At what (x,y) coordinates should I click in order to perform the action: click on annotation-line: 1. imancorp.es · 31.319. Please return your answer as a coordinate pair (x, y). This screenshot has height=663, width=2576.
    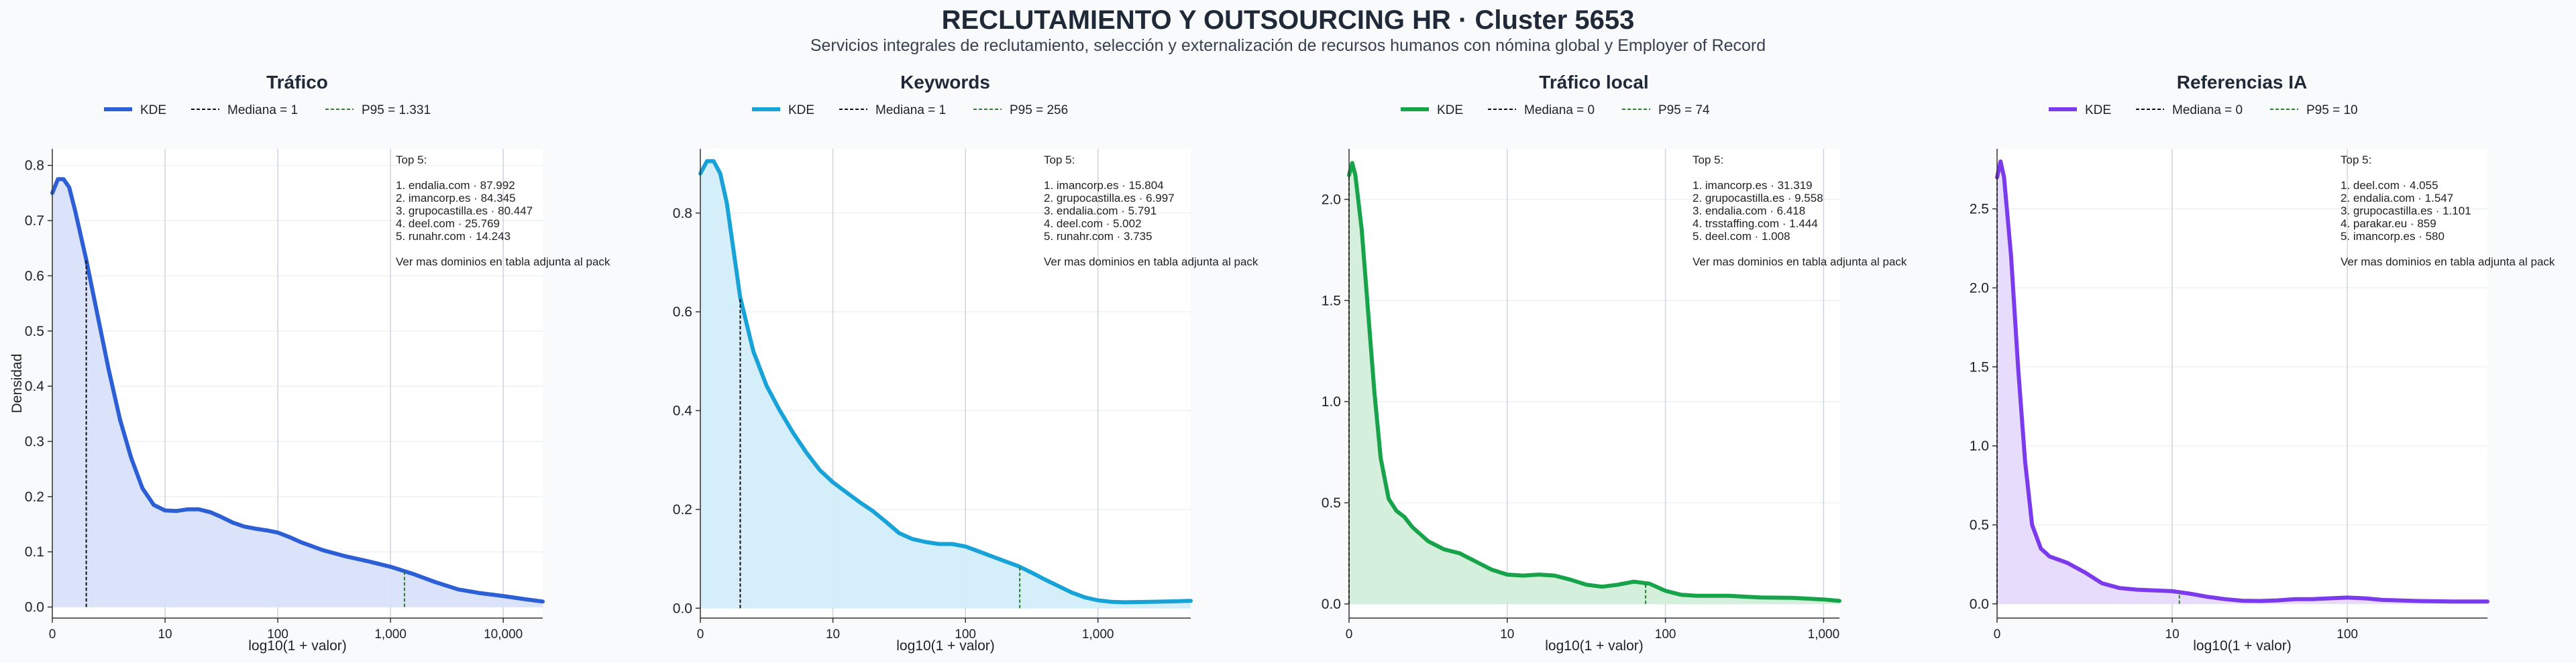
    Looking at the image, I should click on (1753, 185).